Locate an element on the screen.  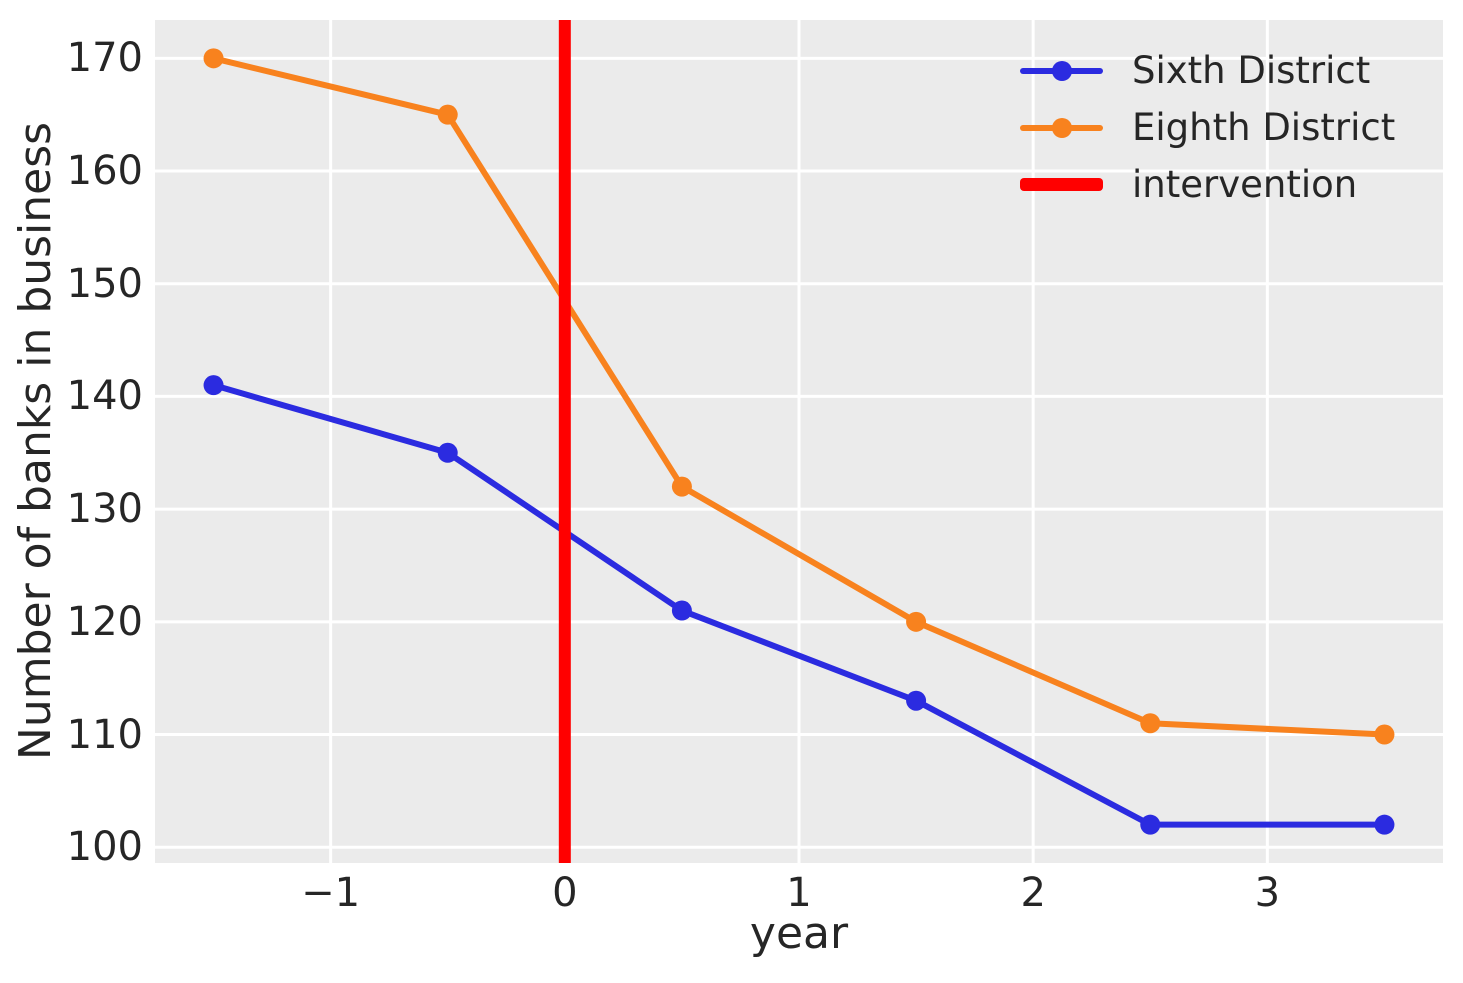
y-tick-label: 150 is located at coordinates (104, 283).